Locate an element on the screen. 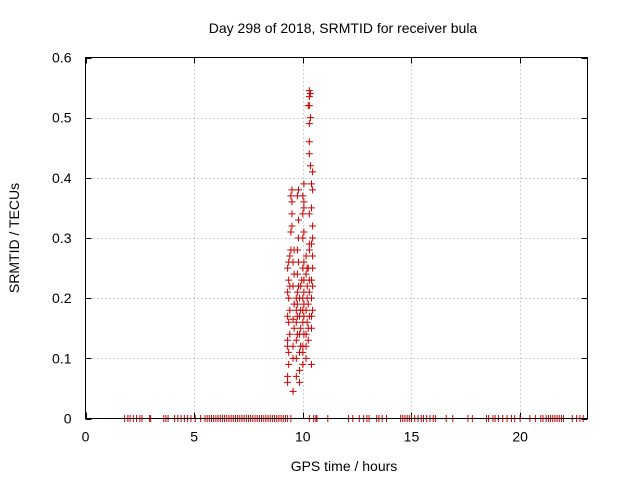 This screenshot has height=480, width=640. y-axis-label: SRMTID / TECUs is located at coordinates (14, 238).